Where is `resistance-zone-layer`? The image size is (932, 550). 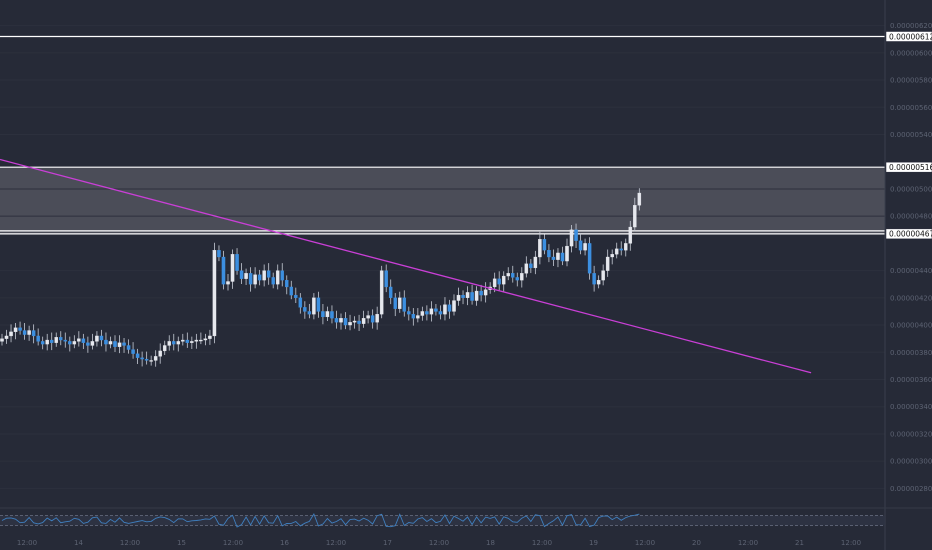
resistance-zone-layer is located at coordinates (442, 200).